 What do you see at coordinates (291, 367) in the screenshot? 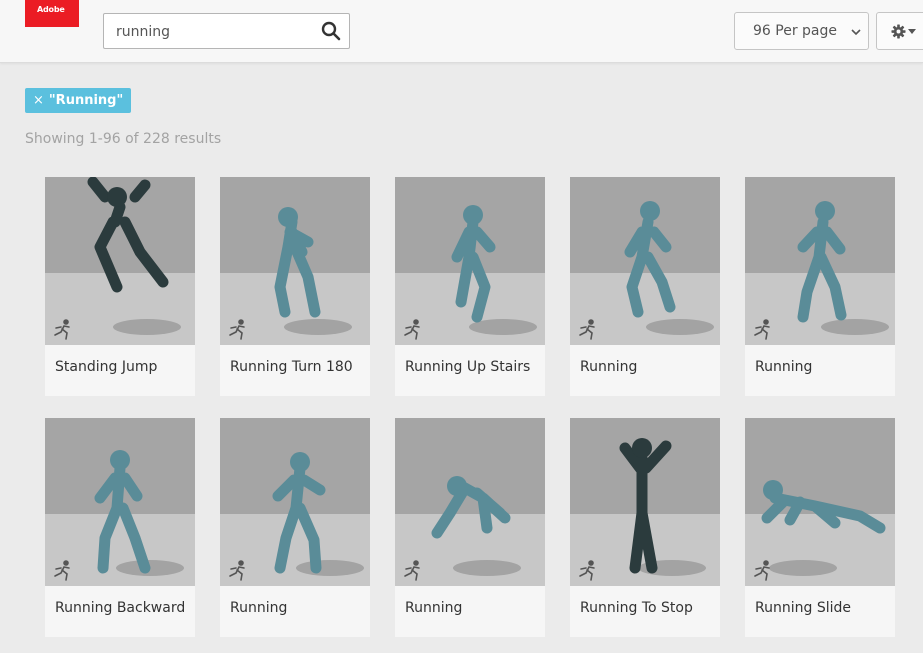
I see `animation-title: Running Turn 180` at bounding box center [291, 367].